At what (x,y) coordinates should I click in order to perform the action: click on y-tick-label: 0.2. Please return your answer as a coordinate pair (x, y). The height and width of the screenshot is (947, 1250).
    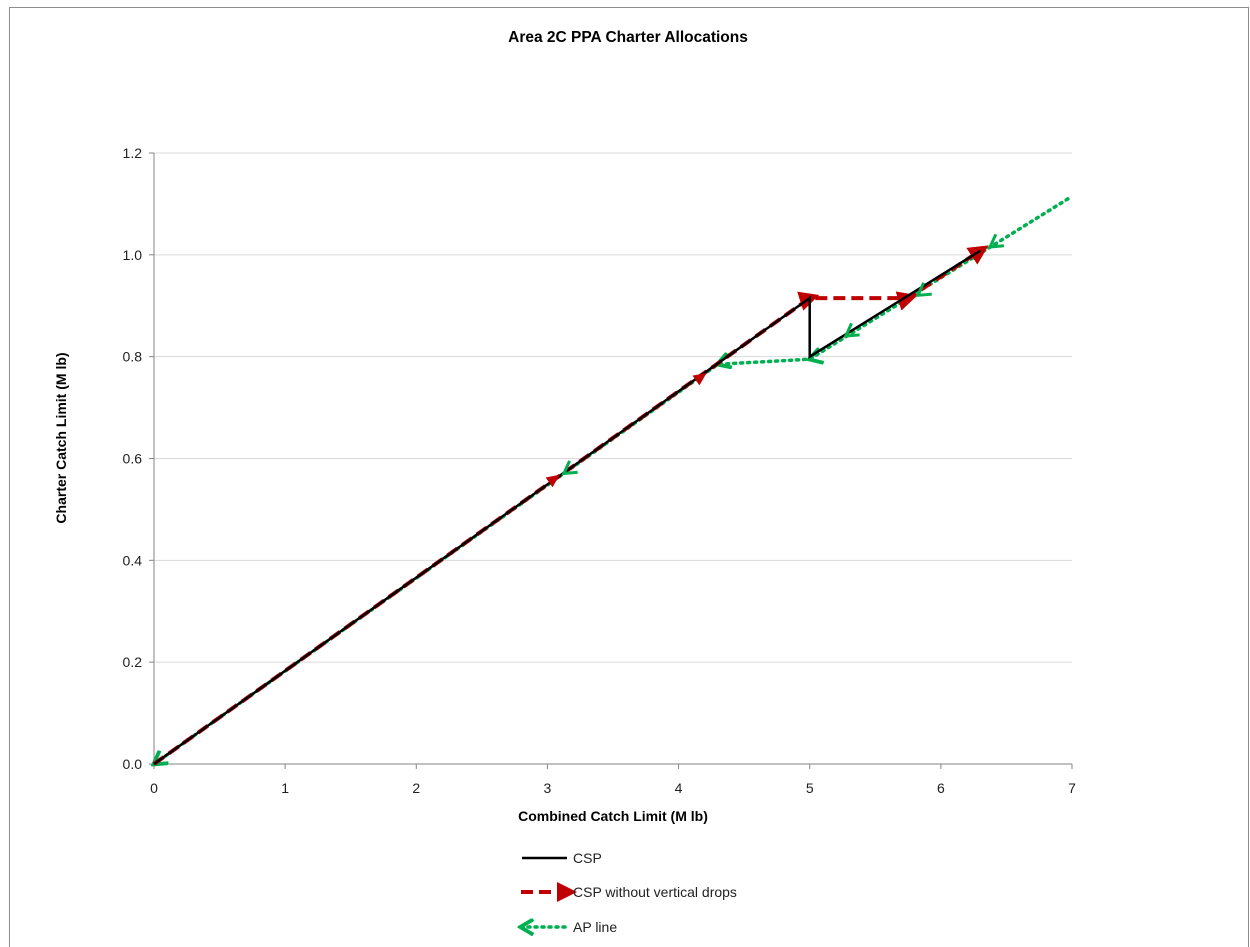
    Looking at the image, I should click on (133, 662).